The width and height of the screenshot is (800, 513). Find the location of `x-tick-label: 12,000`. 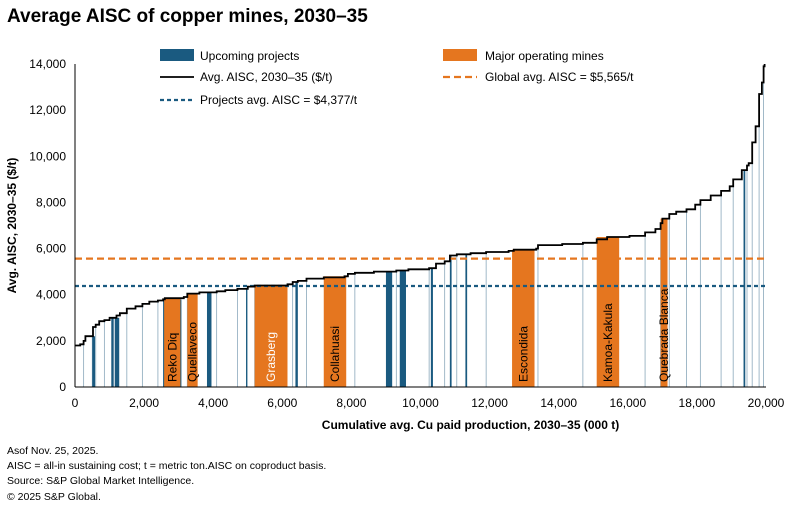

x-tick-label: 12,000 is located at coordinates (489, 403).